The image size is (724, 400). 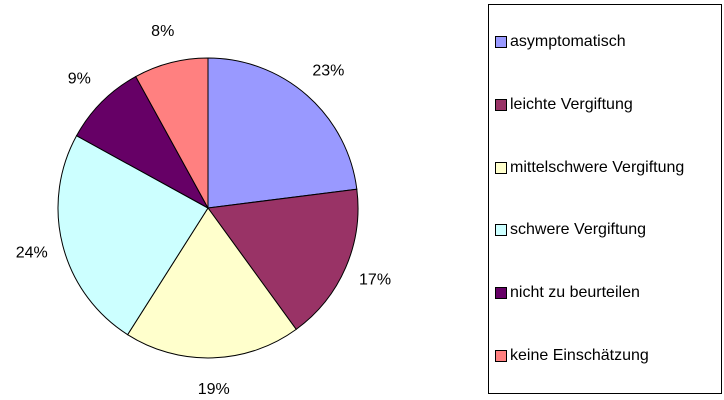 What do you see at coordinates (568, 42) in the screenshot?
I see `legend-label: asymptomatisch` at bounding box center [568, 42].